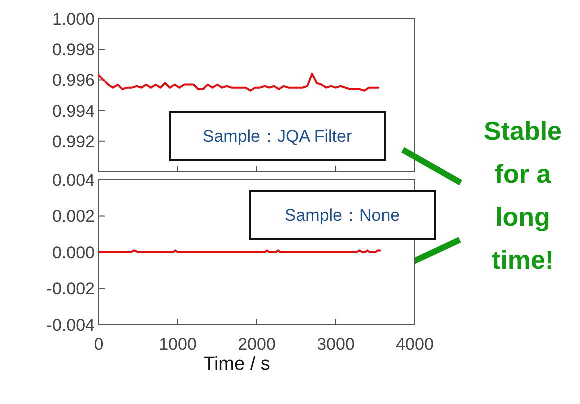 This screenshot has width=580, height=404. What do you see at coordinates (237, 364) in the screenshot?
I see `x-axis-title: Time / s` at bounding box center [237, 364].